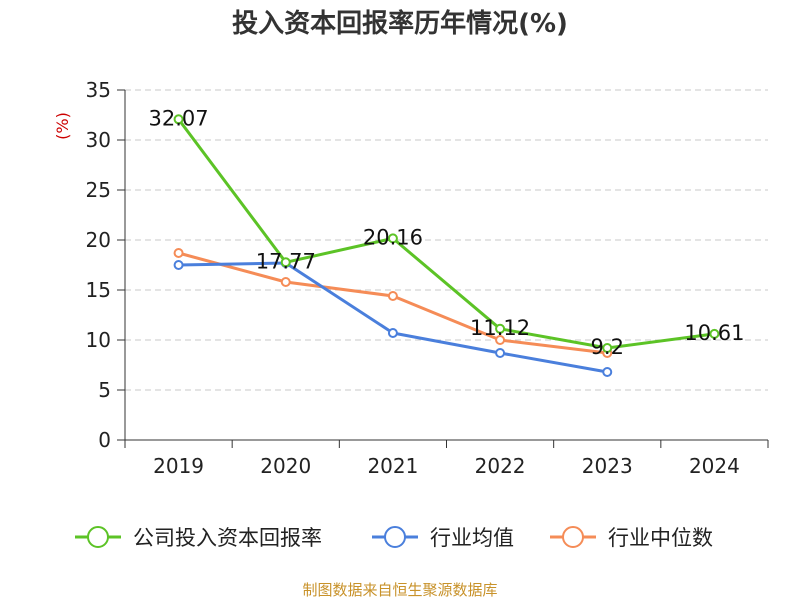 The width and height of the screenshot is (800, 600). Describe the element at coordinates (660, 538) in the screenshot. I see `legend-label: 行业中位数` at that location.